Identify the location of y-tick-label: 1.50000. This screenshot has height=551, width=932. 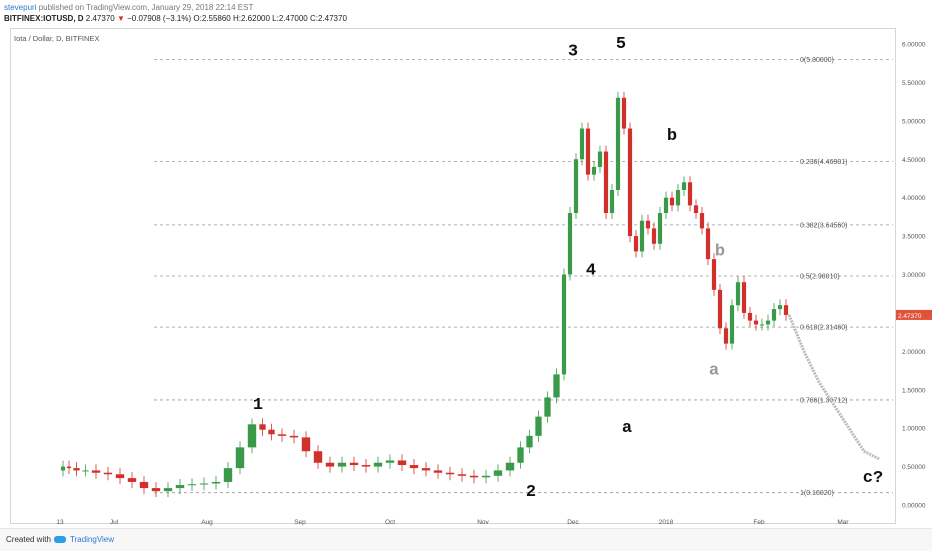
(914, 390).